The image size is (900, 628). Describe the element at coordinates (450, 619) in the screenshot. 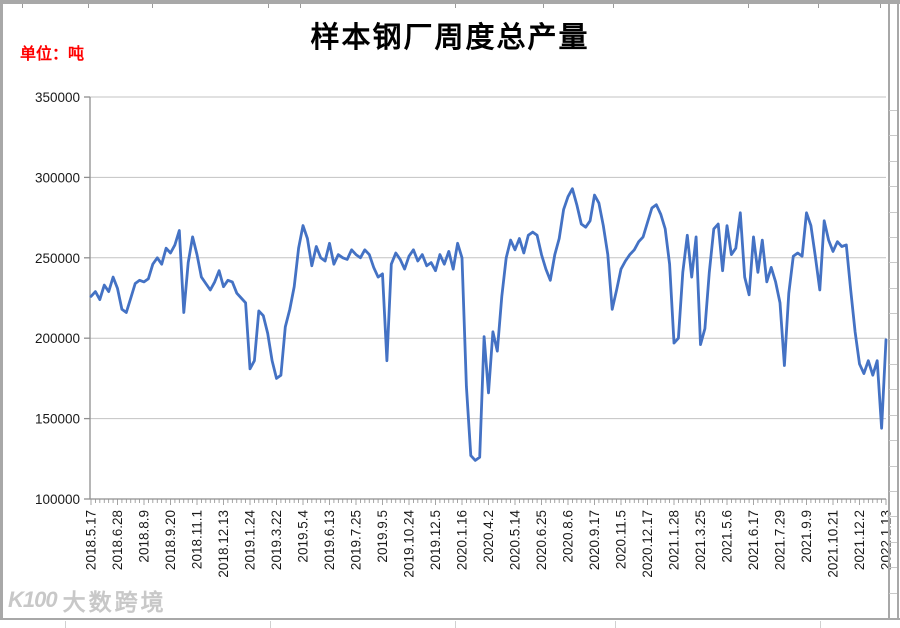

I see `chart-bottom-border` at that location.